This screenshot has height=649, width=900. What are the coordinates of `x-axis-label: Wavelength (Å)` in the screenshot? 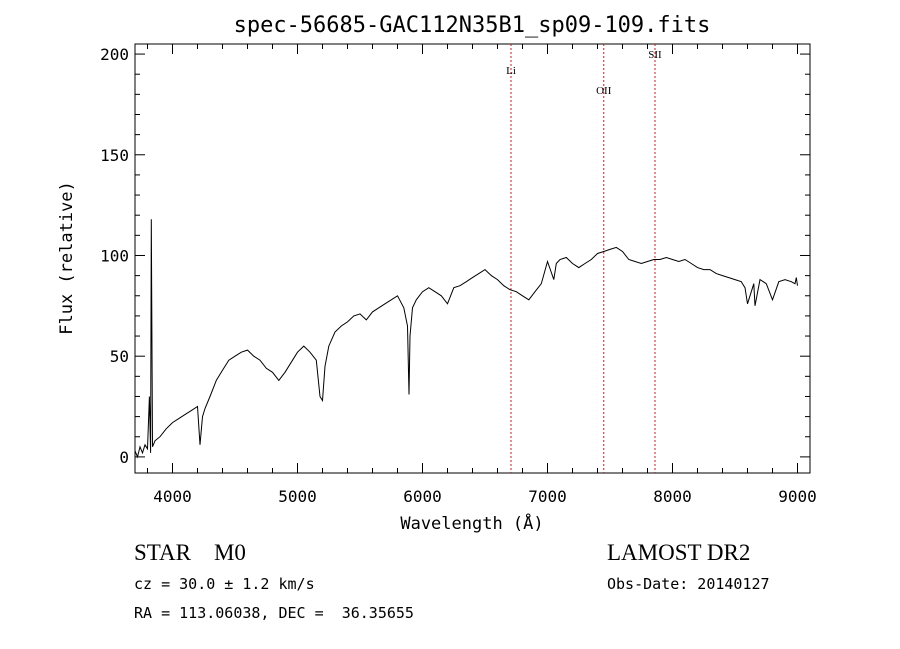 It's located at (471, 523).